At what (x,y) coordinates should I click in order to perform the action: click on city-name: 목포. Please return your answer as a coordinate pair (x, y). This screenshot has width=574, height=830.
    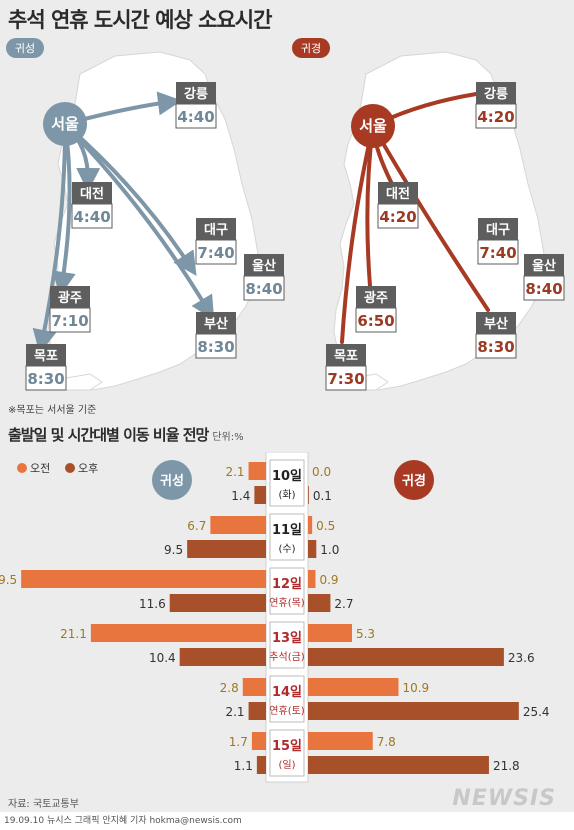
    Looking at the image, I should click on (346, 356).